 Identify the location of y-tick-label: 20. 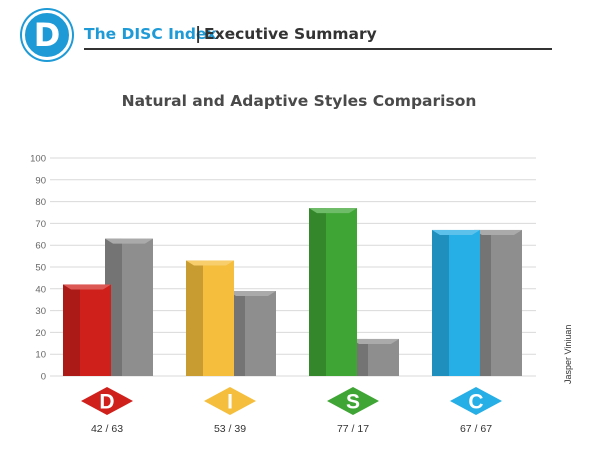
(40, 333).